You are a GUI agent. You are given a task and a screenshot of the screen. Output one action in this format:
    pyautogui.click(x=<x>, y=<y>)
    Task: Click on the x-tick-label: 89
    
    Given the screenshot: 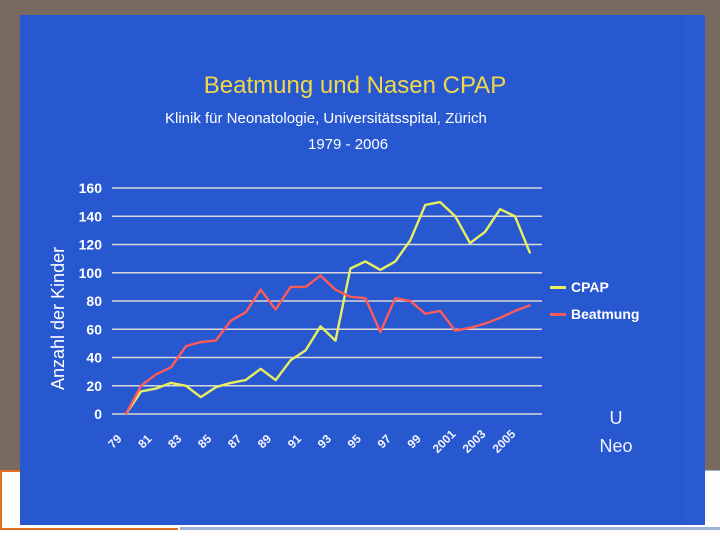 What is the action you would take?
    pyautogui.click(x=265, y=442)
    